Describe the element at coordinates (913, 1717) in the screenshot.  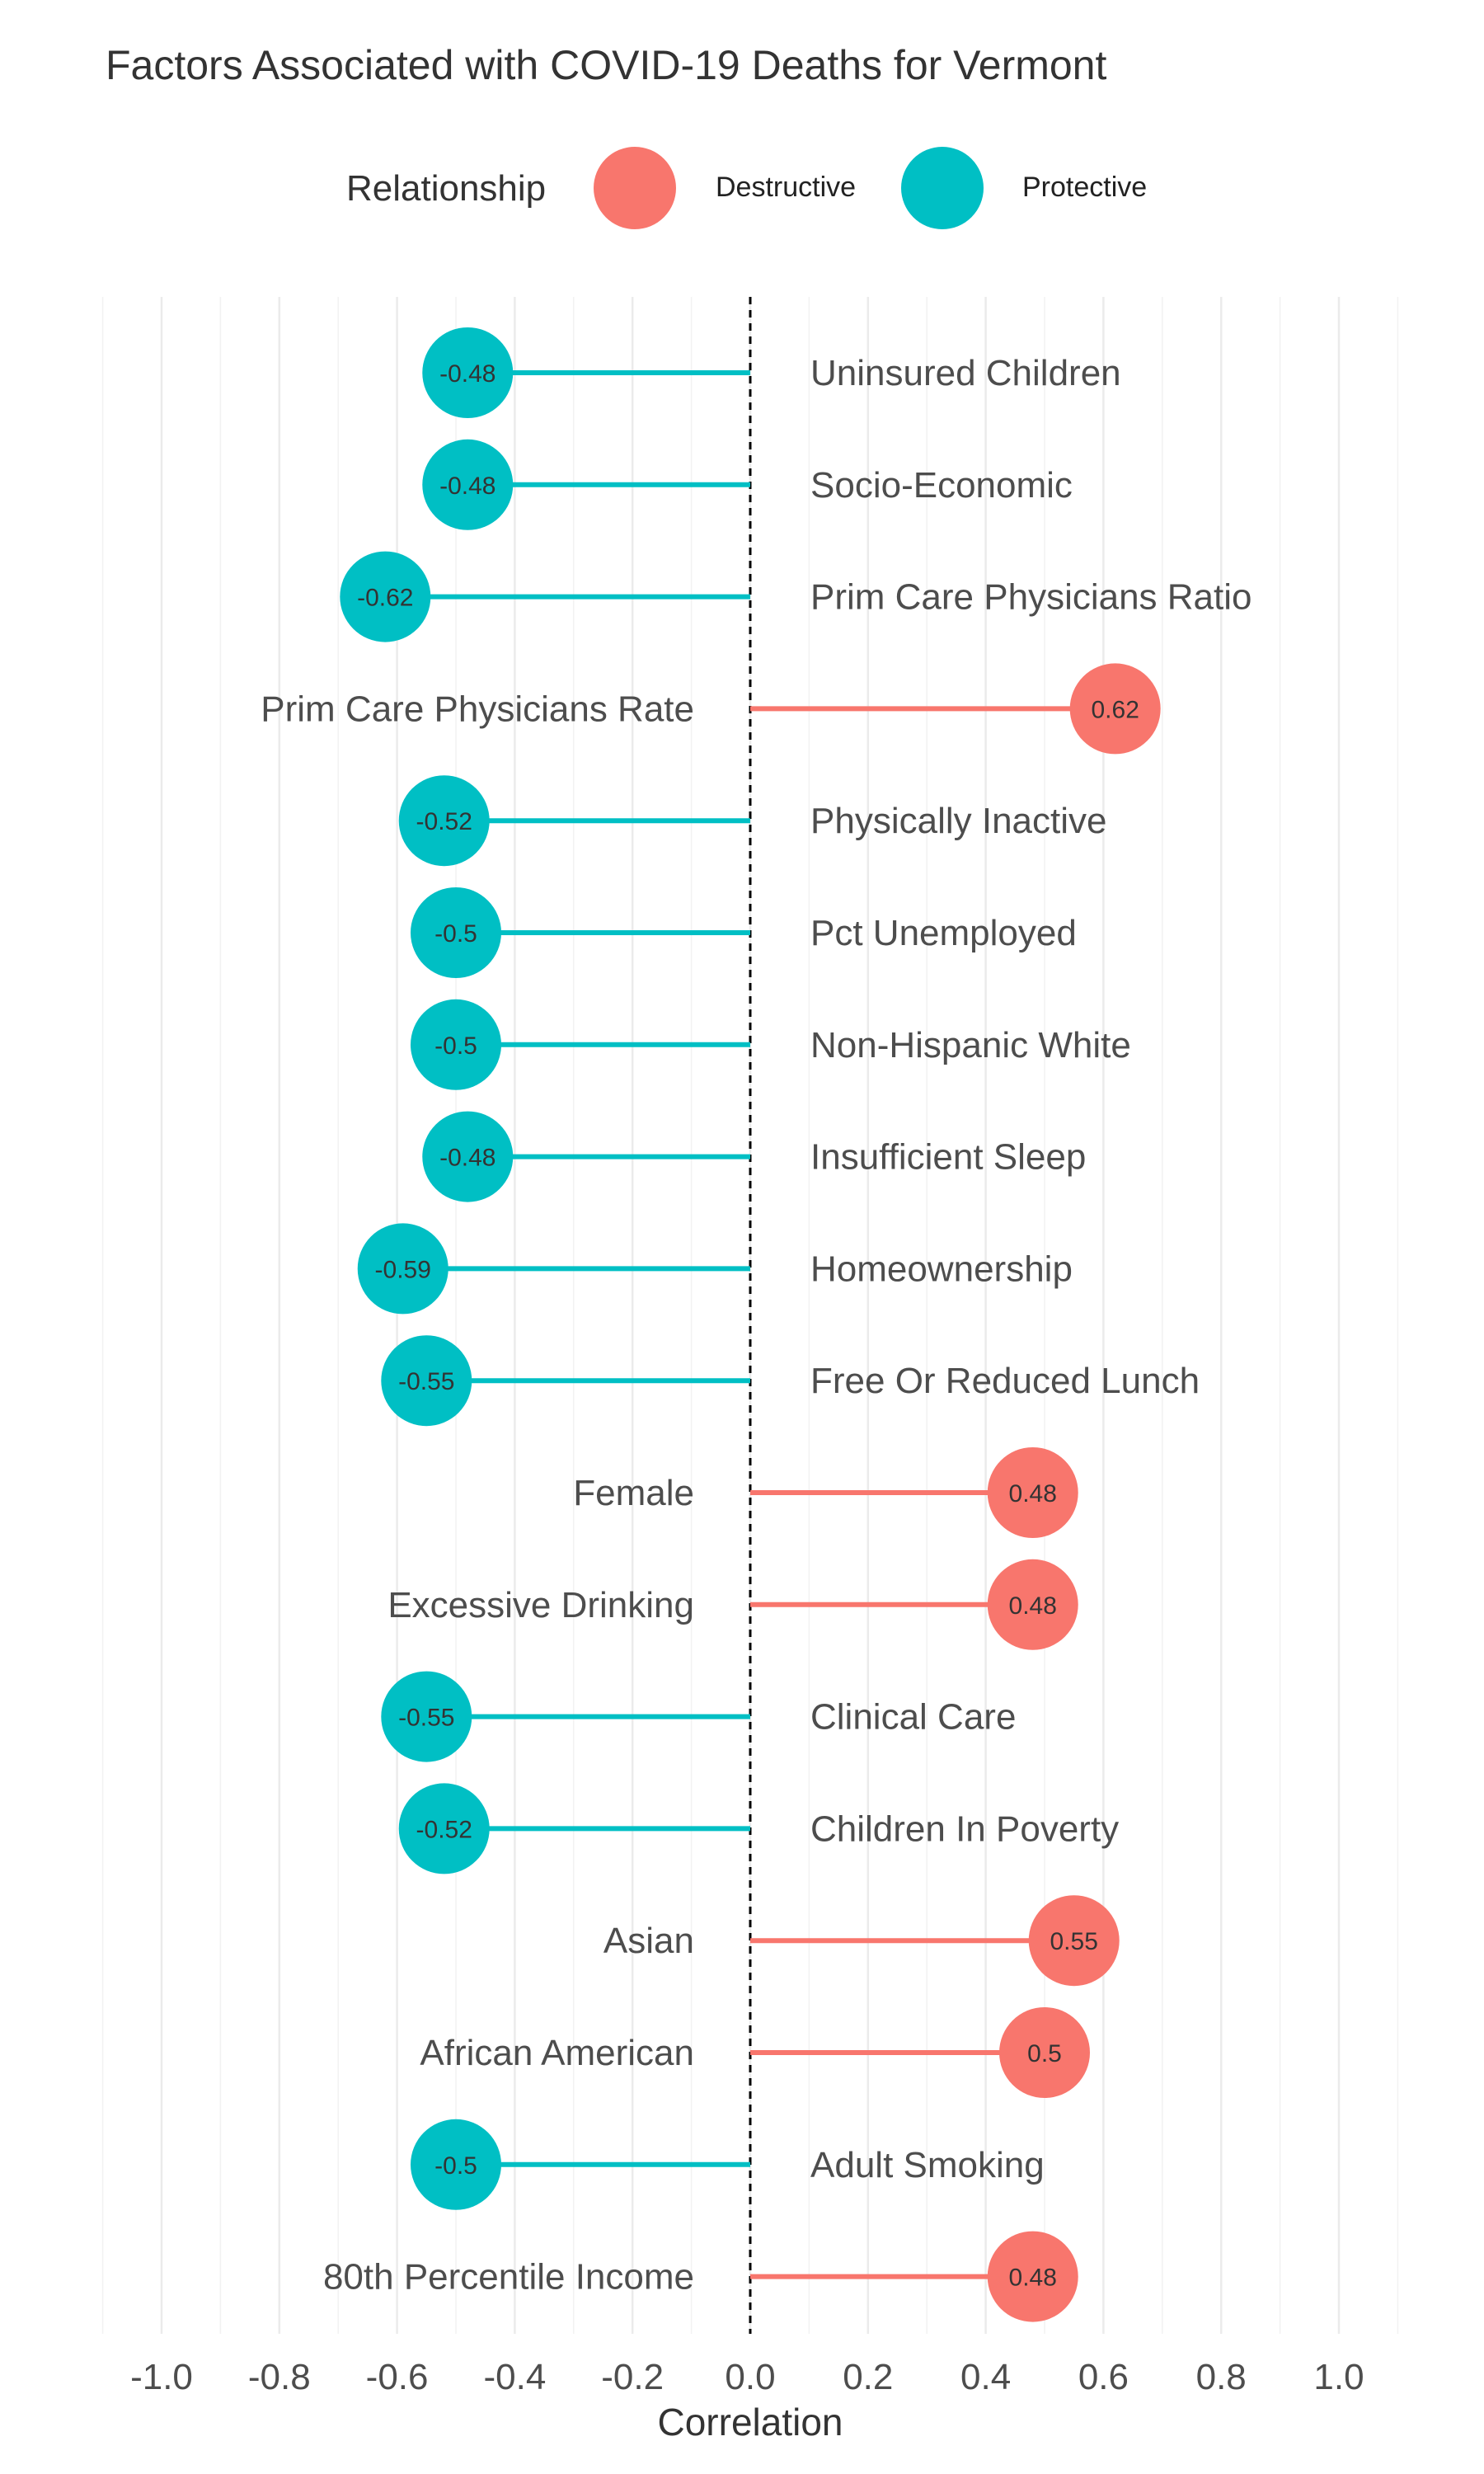
I see `category-label: Clinical Care` at that location.